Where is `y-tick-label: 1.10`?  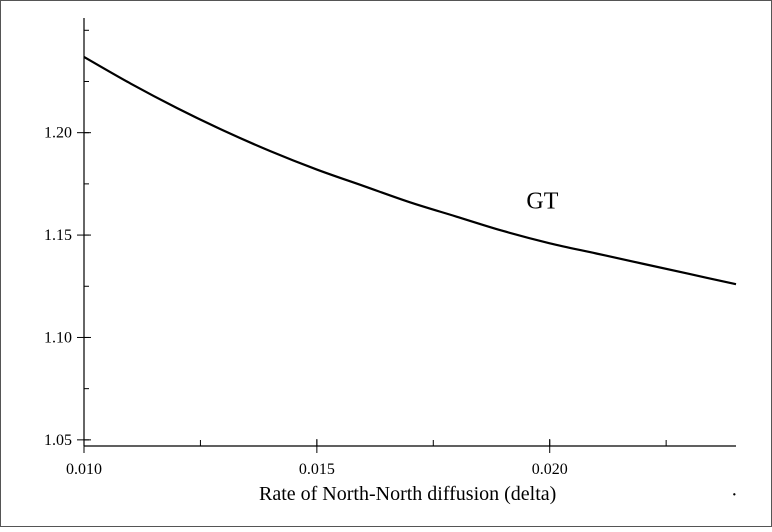
y-tick-label: 1.10 is located at coordinates (58, 337).